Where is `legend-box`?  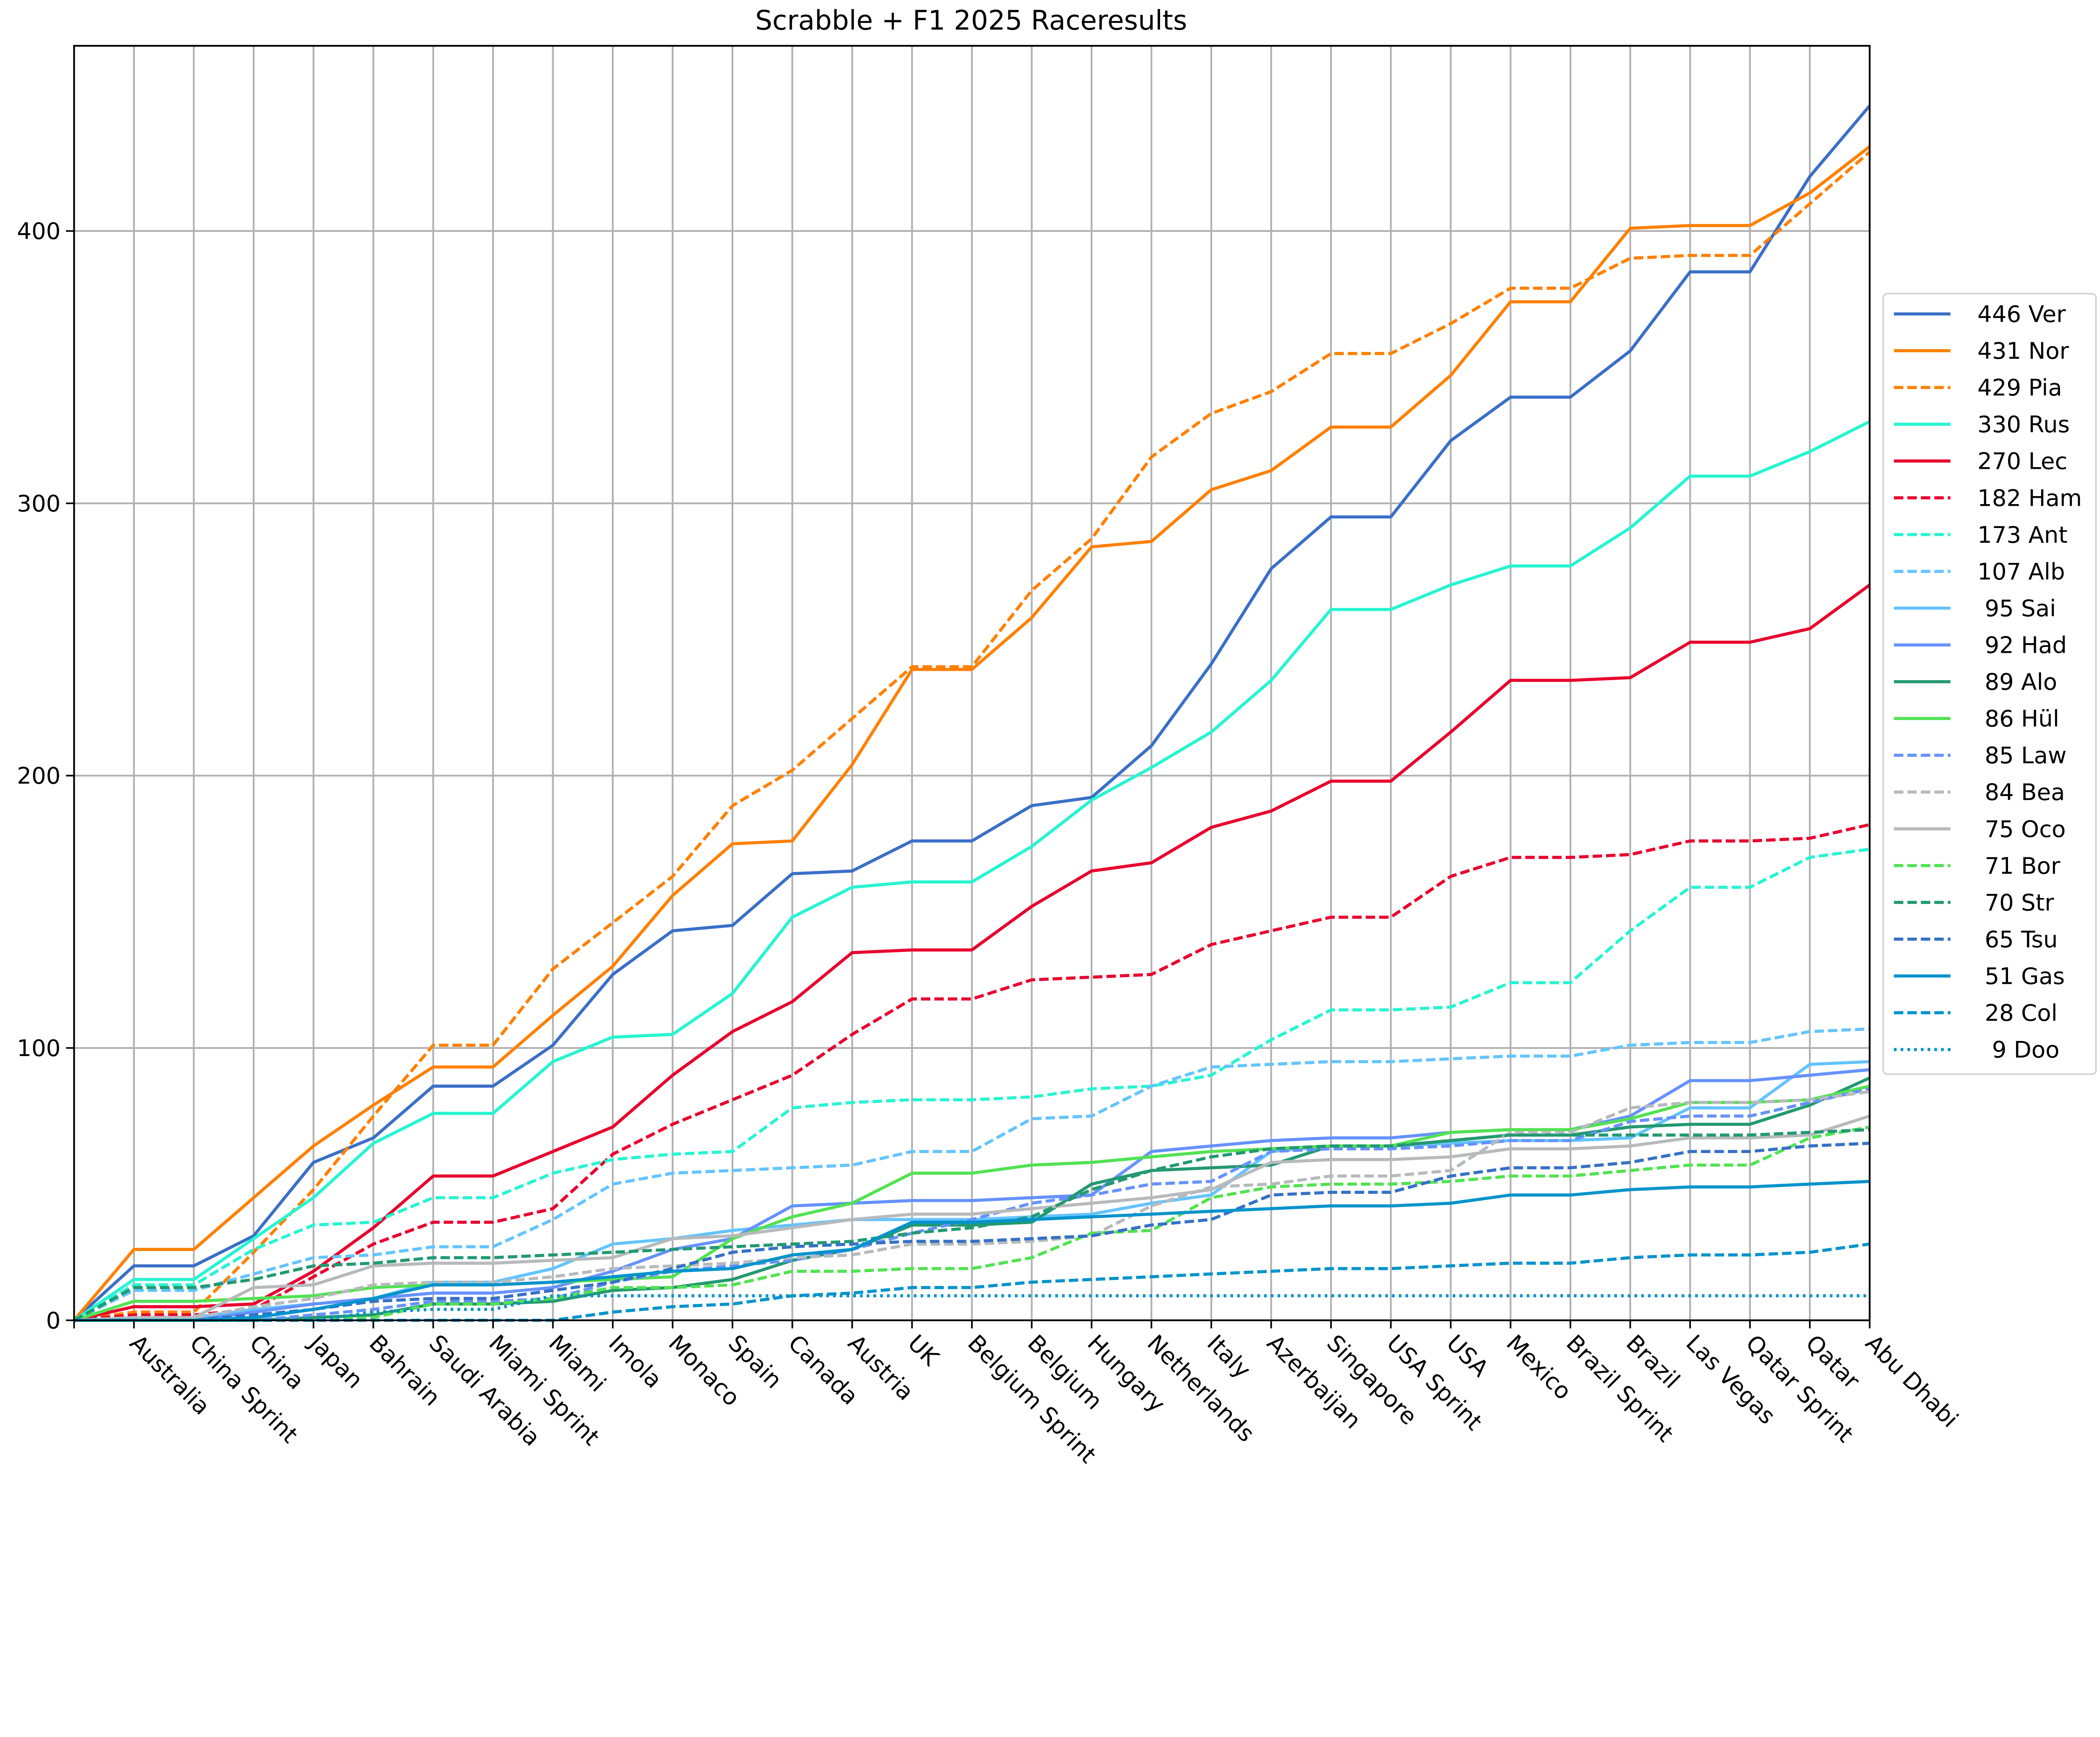
legend-box is located at coordinates (1989, 684).